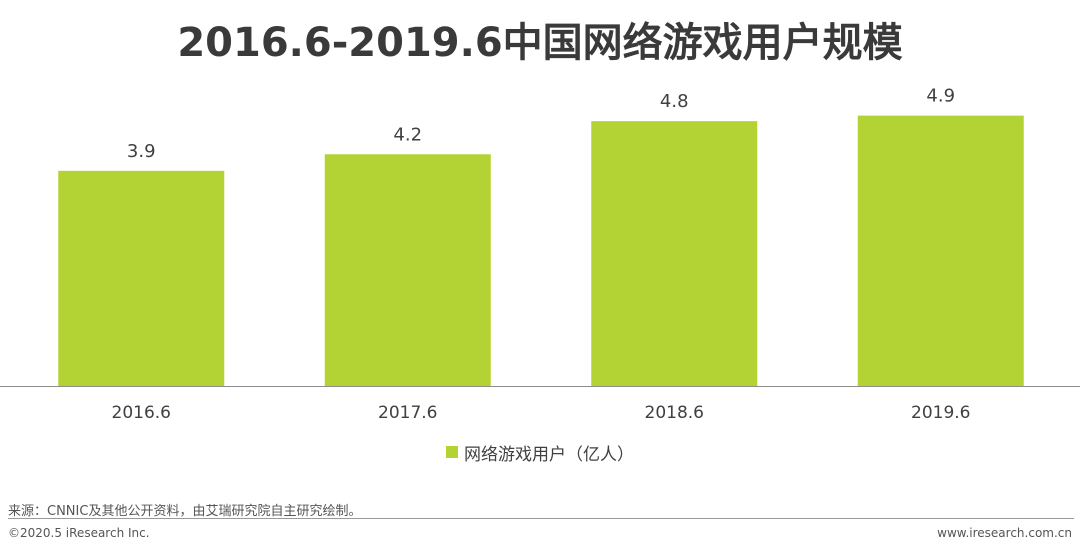 This screenshot has height=554, width=1080. What do you see at coordinates (549, 455) in the screenshot?
I see `legend-label: 网络游戏用户（亿人）` at bounding box center [549, 455].